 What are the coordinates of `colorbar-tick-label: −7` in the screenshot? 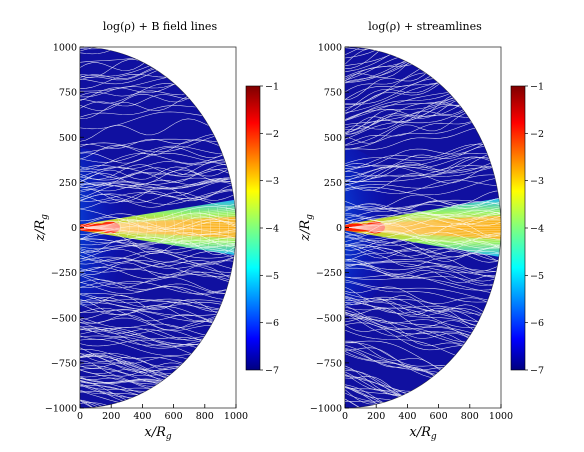 It's located at (537, 371).